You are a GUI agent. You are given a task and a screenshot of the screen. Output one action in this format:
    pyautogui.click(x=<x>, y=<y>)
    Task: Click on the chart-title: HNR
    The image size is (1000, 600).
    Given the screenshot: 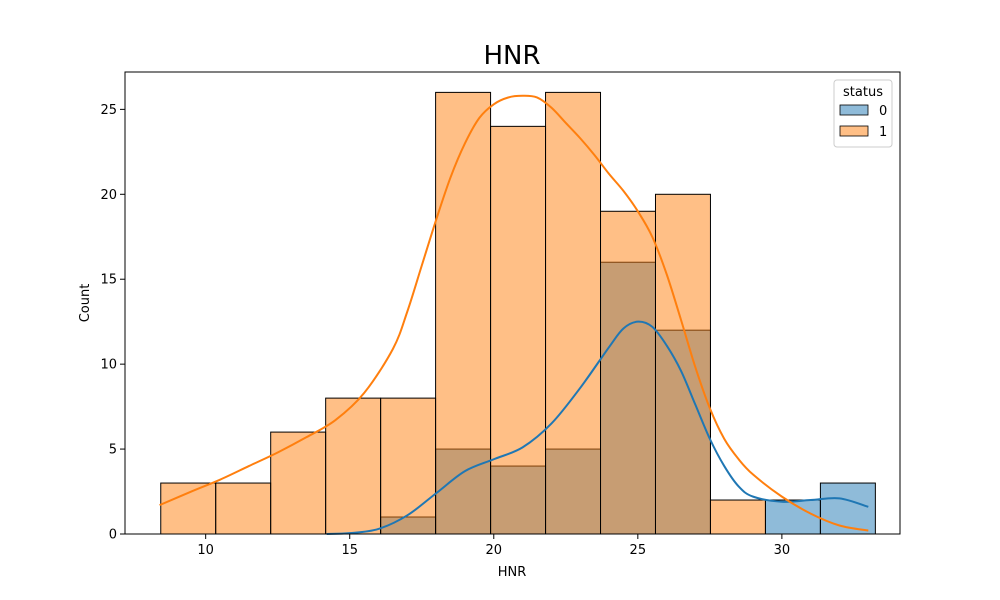 What is the action you would take?
    pyautogui.click(x=511, y=56)
    